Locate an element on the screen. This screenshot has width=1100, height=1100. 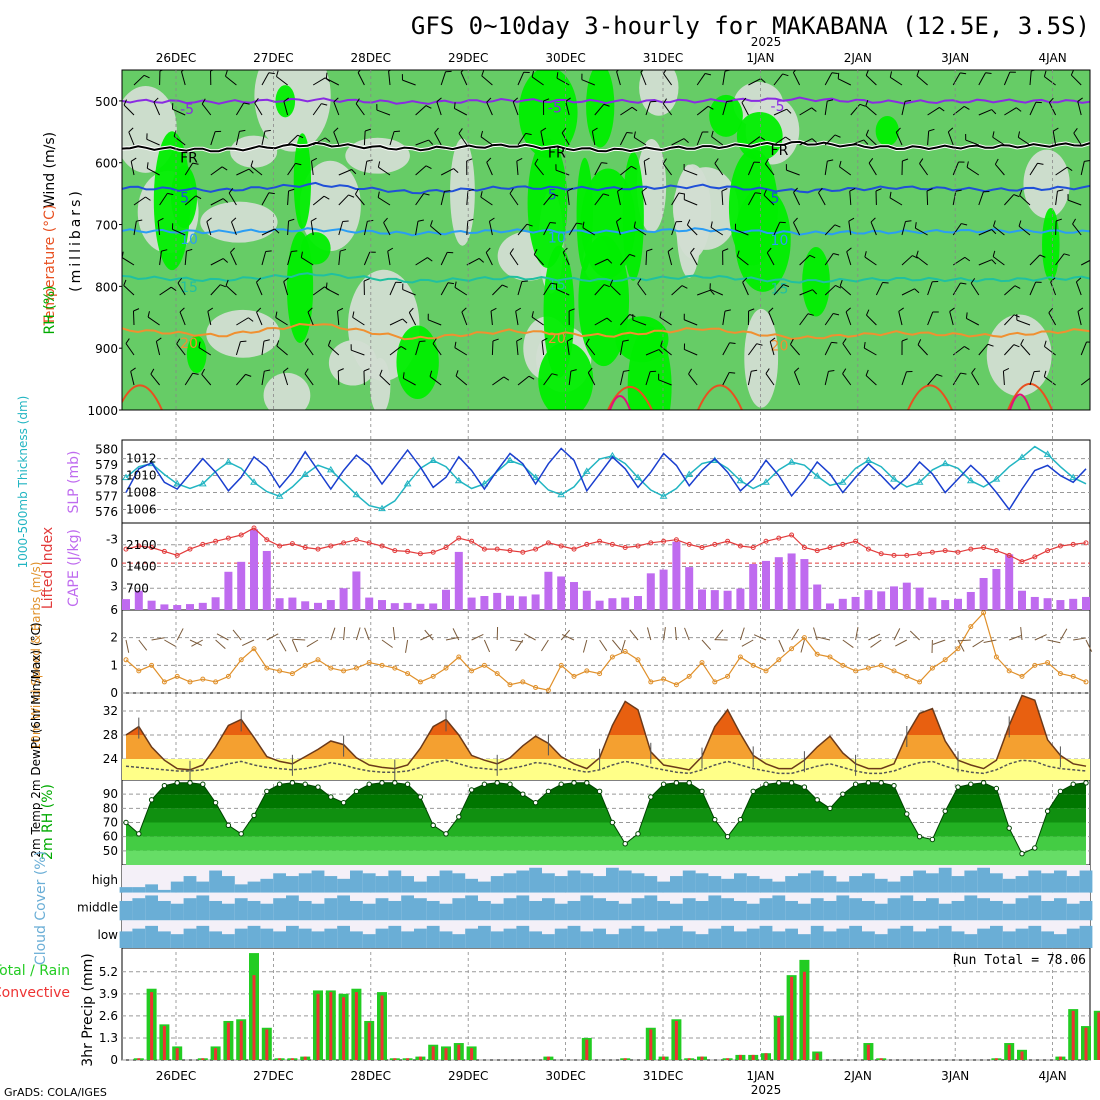
day-label-bottom: 3JAN is located at coordinates (955, 1076).